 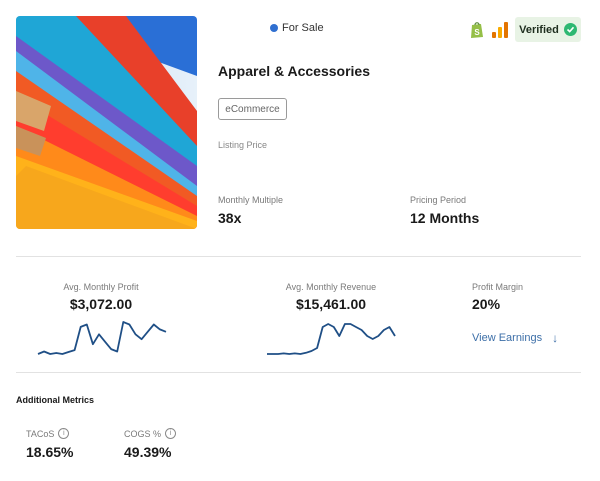 What do you see at coordinates (251, 200) in the screenshot?
I see `monthly-multiple-label: Monthly Multiple` at bounding box center [251, 200].